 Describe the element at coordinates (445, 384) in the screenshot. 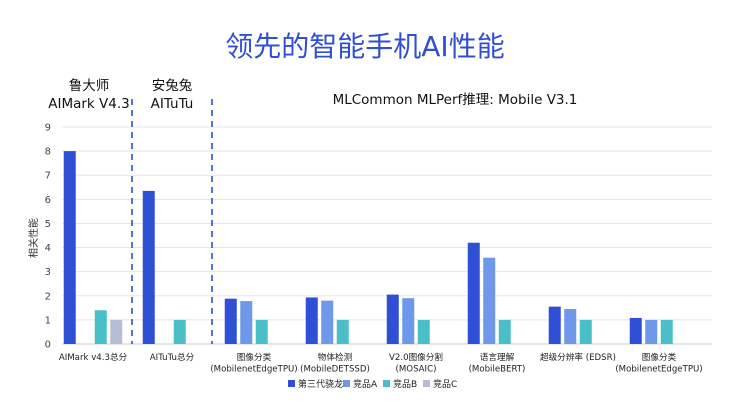

I see `legend-label: 竞品C` at that location.